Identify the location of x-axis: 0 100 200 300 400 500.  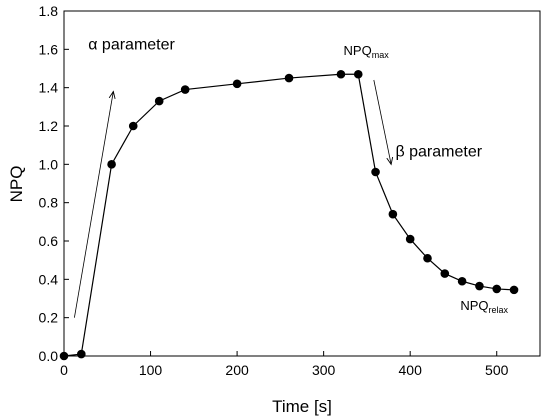
(284, 364).